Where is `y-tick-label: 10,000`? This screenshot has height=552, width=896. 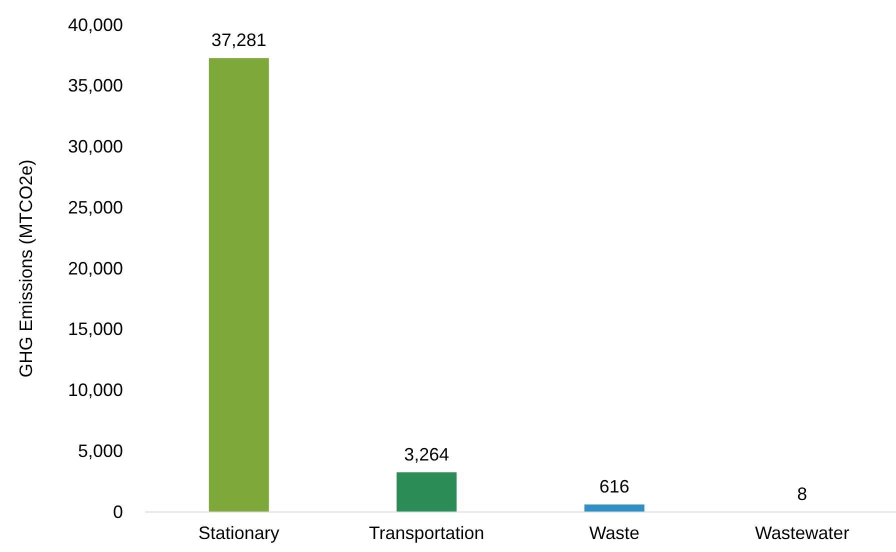
y-tick-label: 10,000 is located at coordinates (95, 390).